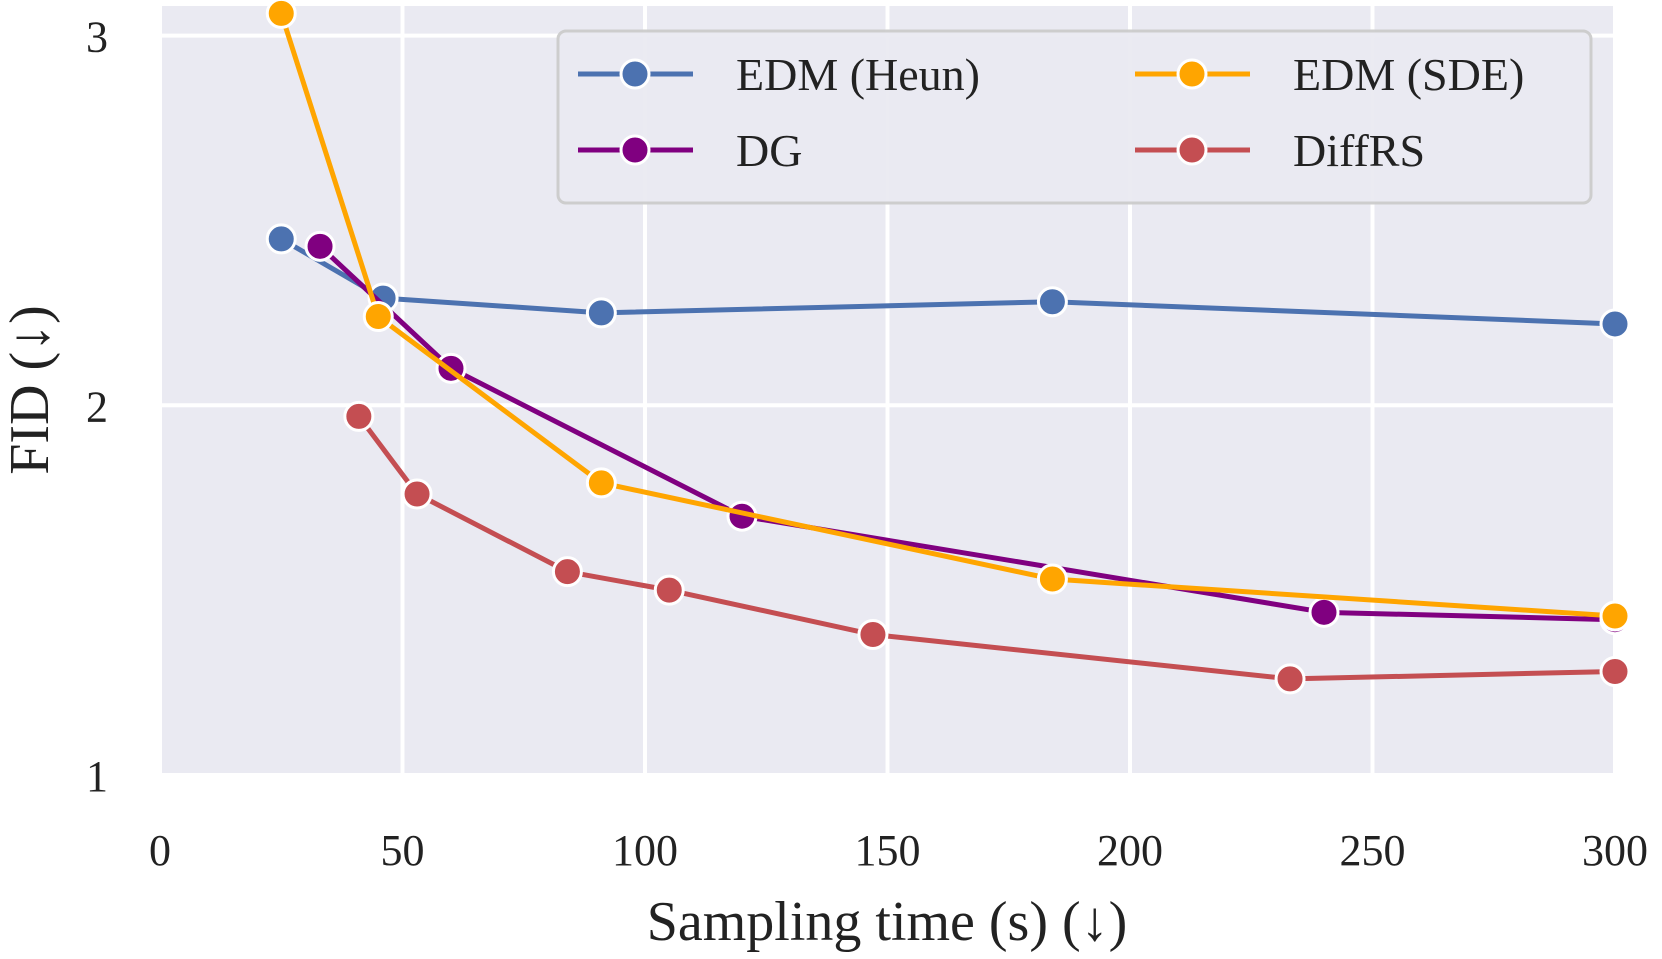  What do you see at coordinates (1280, 150) in the screenshot?
I see `legend-entry: DiffRS` at bounding box center [1280, 150].